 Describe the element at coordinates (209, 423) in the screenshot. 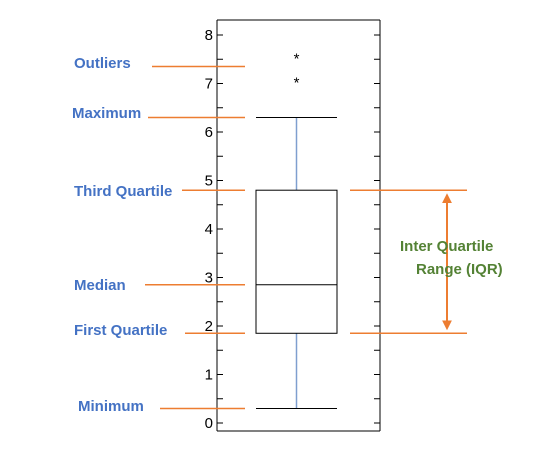

I see `y-tick-label: 0` at that location.